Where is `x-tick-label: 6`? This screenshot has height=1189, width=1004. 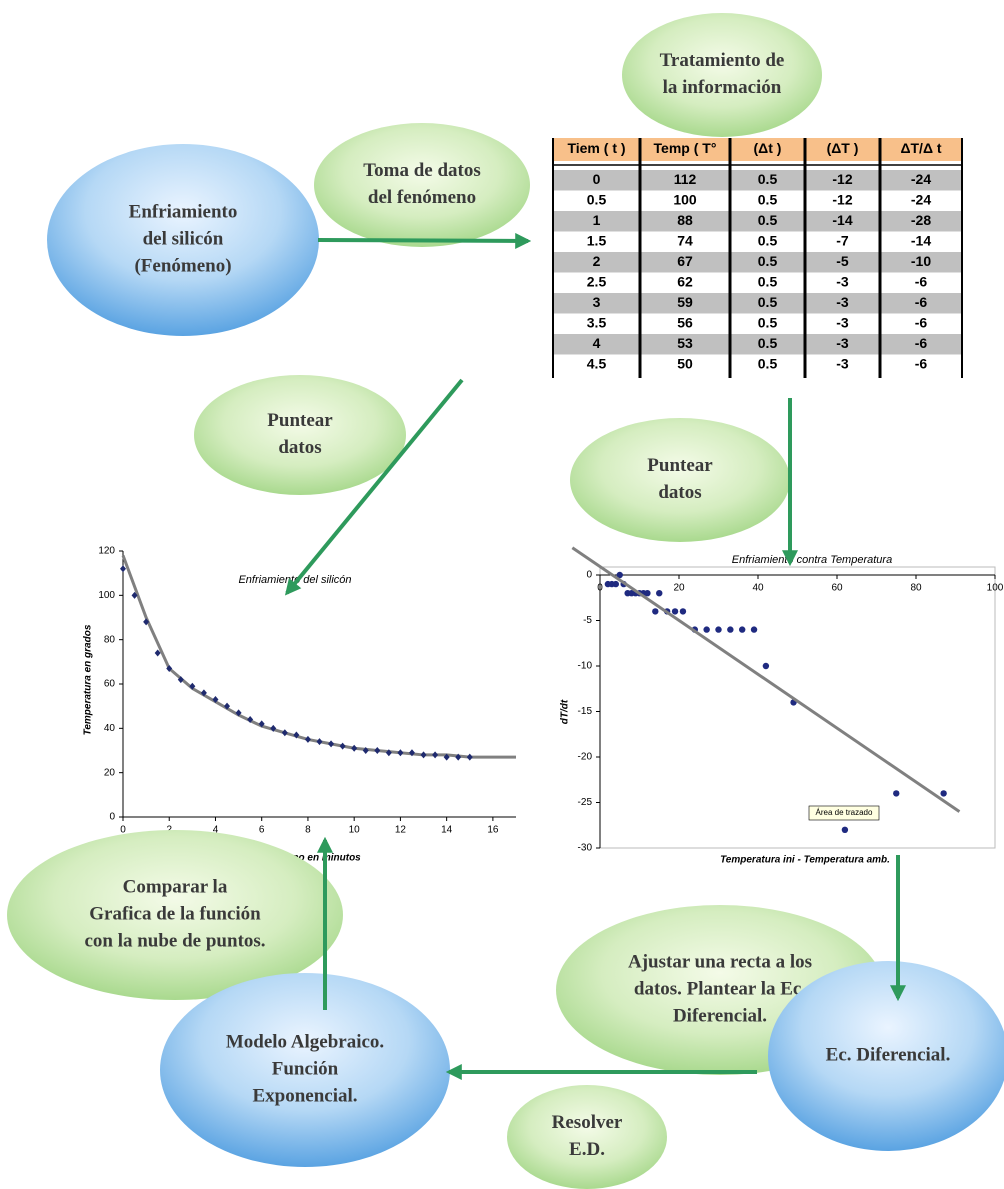
x-tick-label: 6 is located at coordinates (262, 830).